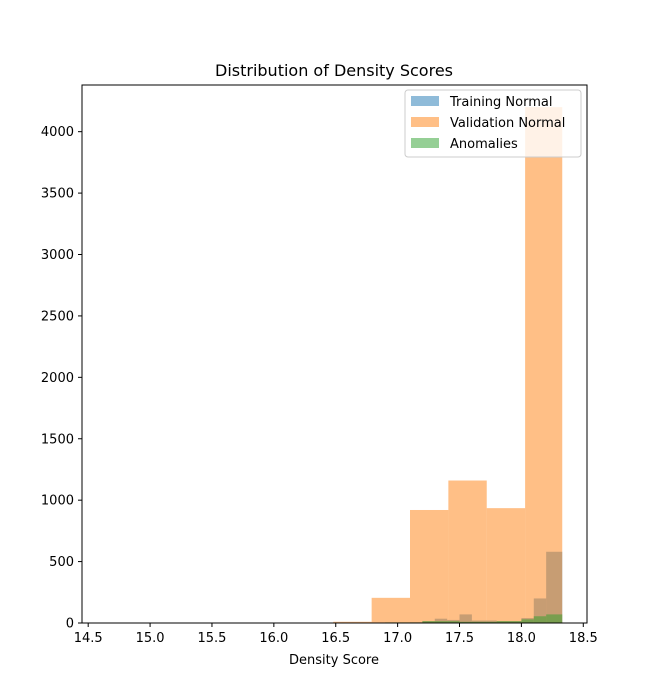 The width and height of the screenshot is (653, 700). What do you see at coordinates (500, 102) in the screenshot?
I see `legend-label-training-normal: Training Normal` at bounding box center [500, 102].